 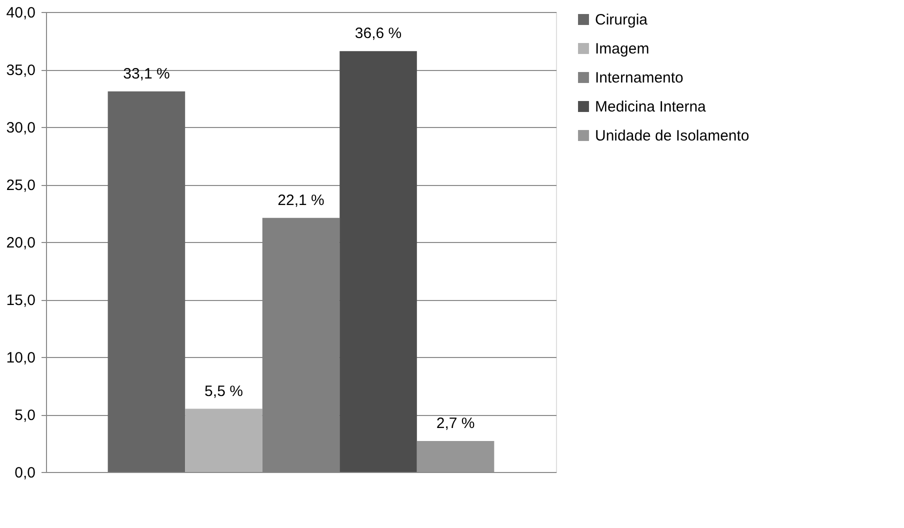 I want to click on data-label: 33,1 %, so click(x=146, y=73).